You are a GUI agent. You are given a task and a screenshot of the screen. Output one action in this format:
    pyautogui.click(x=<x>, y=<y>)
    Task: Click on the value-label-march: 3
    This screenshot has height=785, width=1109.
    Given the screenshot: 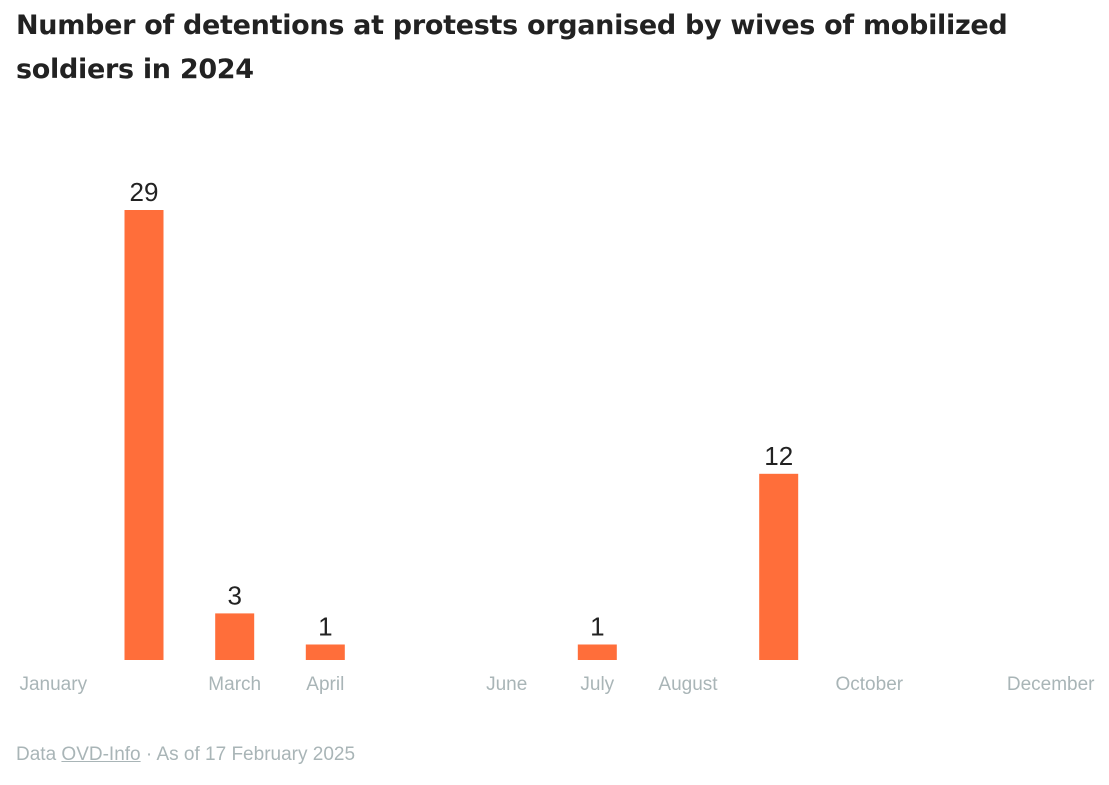 What is the action you would take?
    pyautogui.click(x=234, y=595)
    